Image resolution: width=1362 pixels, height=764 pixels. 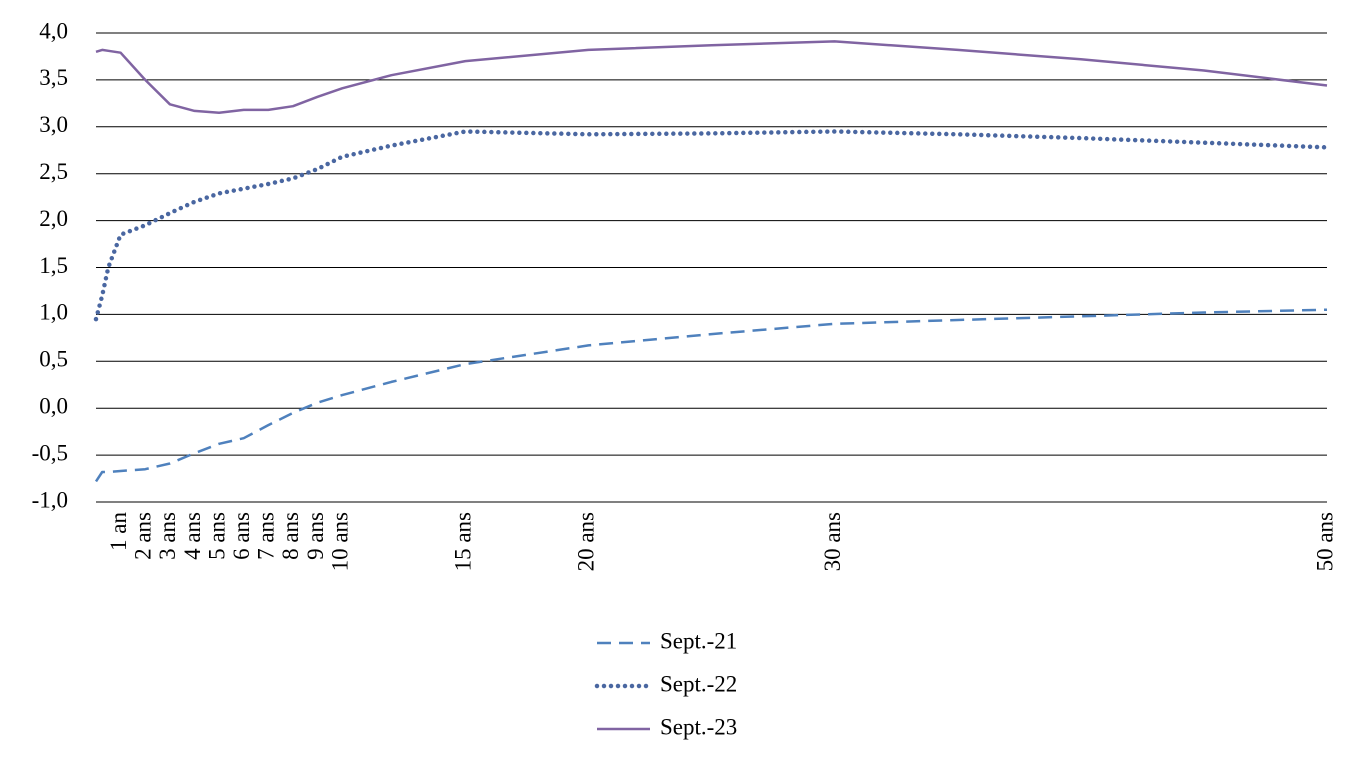 What do you see at coordinates (241, 536) in the screenshot?
I see `x-tick-label: 6 ans` at bounding box center [241, 536].